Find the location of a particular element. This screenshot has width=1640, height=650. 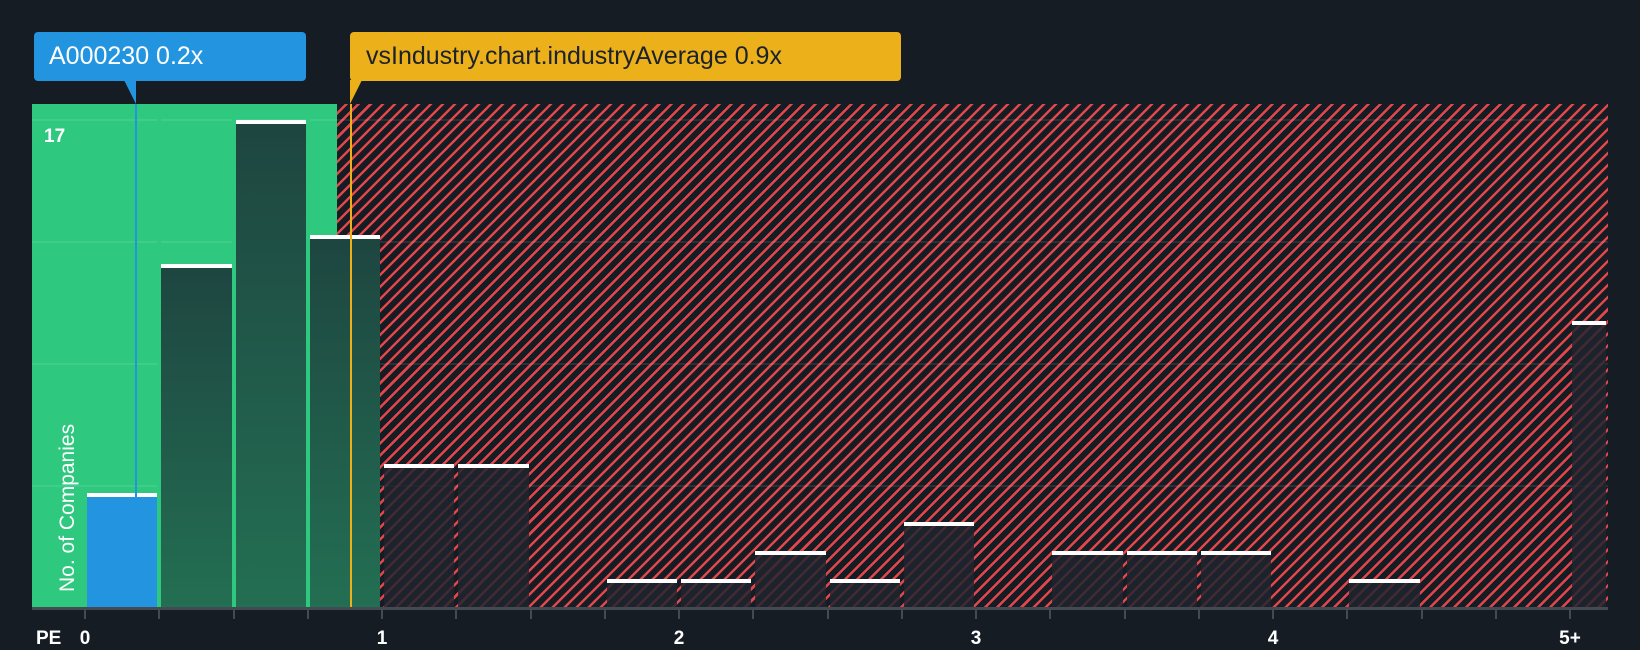

industry-callout-pointer is located at coordinates (356, 92).